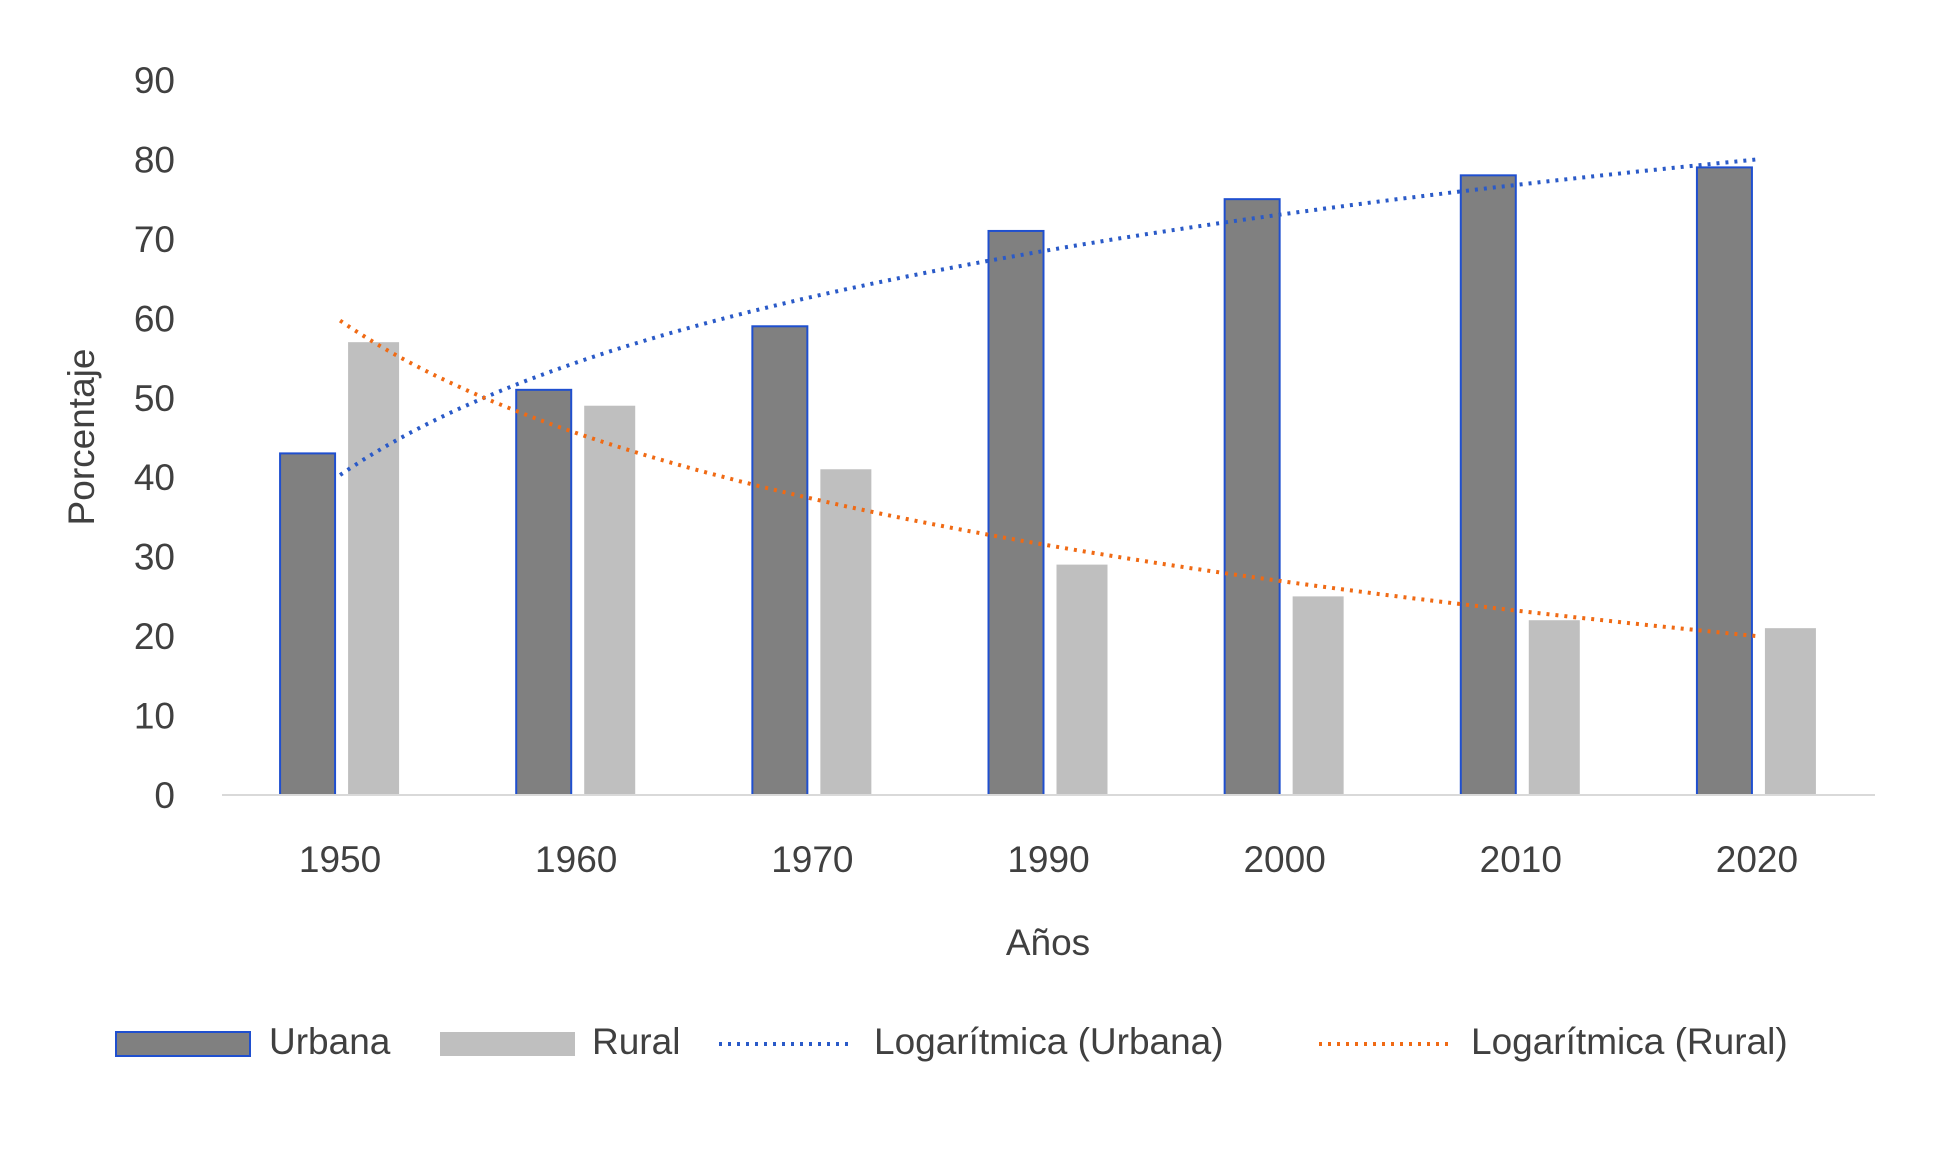 This screenshot has height=1175, width=1940. I want to click on x-axis-ticks: 1950 1960 1970 1990 2000 2010 2020, so click(1048, 859).